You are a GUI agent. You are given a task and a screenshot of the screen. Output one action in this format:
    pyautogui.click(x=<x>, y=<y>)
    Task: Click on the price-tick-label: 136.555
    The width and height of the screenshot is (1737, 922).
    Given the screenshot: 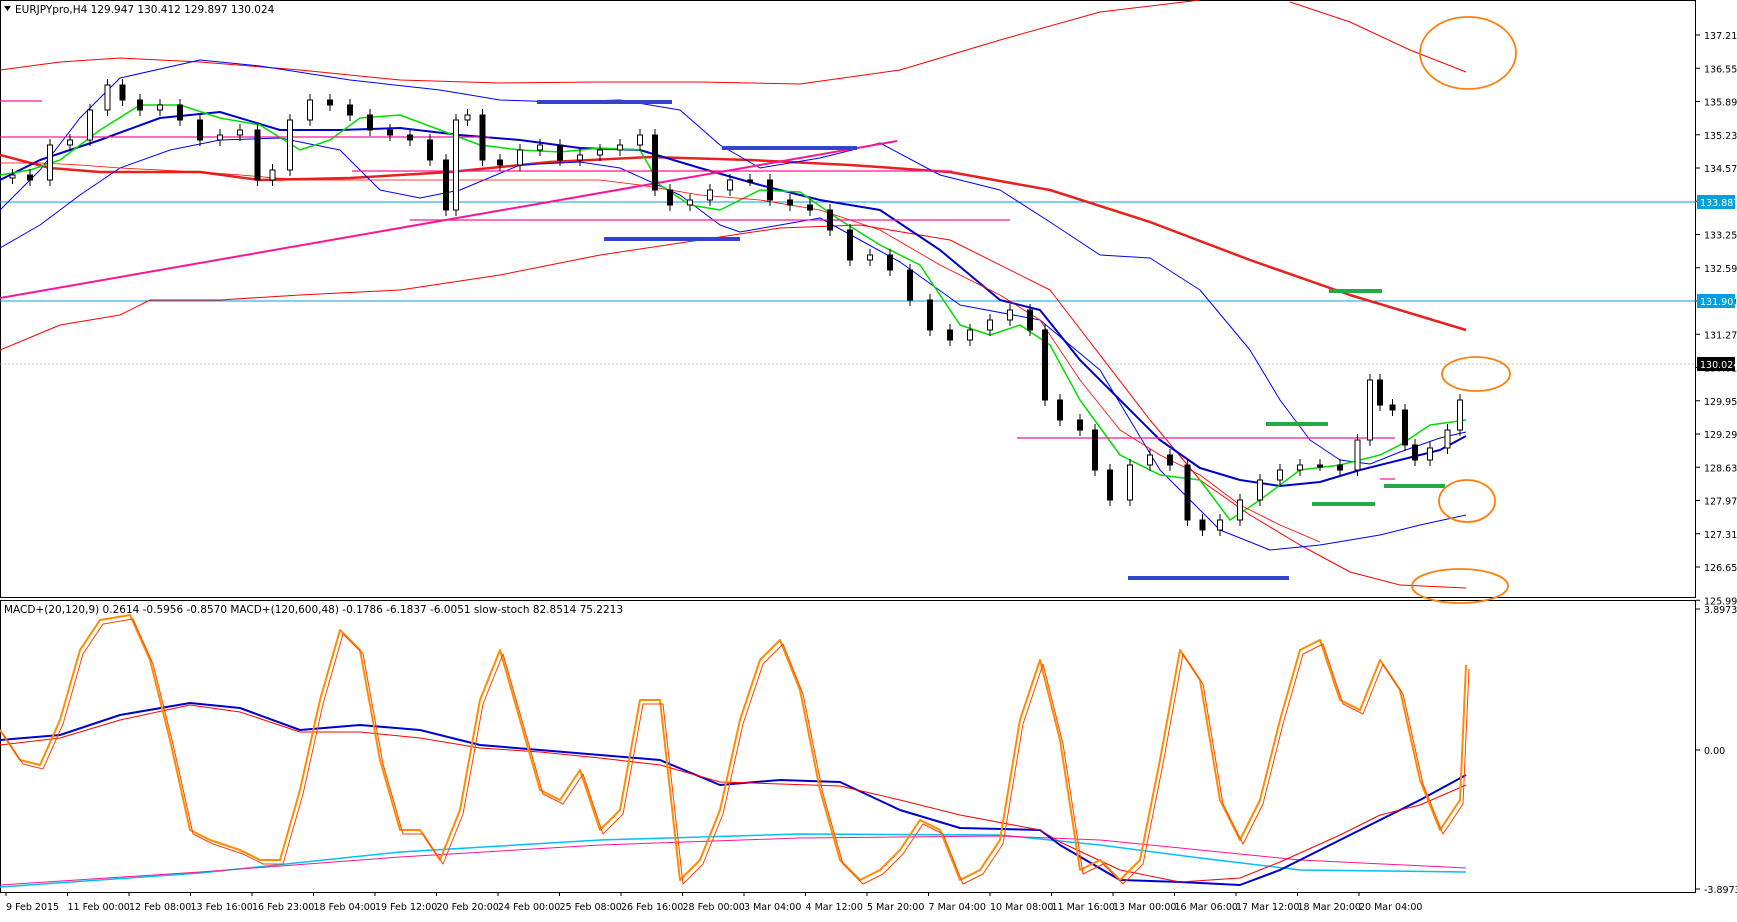 What is the action you would take?
    pyautogui.click(x=1720, y=69)
    